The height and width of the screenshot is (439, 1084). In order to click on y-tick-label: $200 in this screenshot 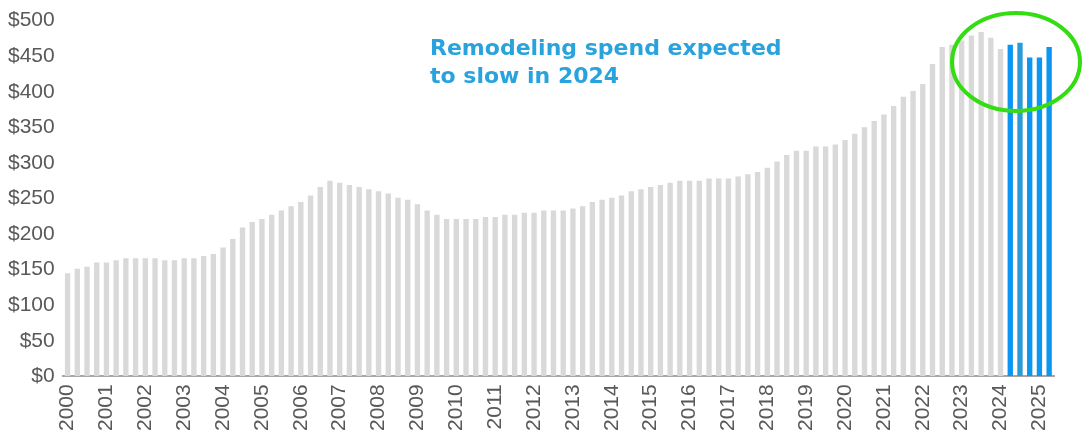, I will do `click(31, 232)`.